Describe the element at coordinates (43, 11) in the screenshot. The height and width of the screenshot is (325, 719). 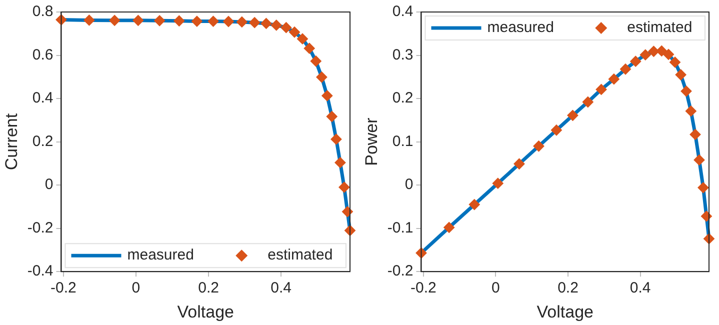
I see `y-tick-label: 0.8` at that location.